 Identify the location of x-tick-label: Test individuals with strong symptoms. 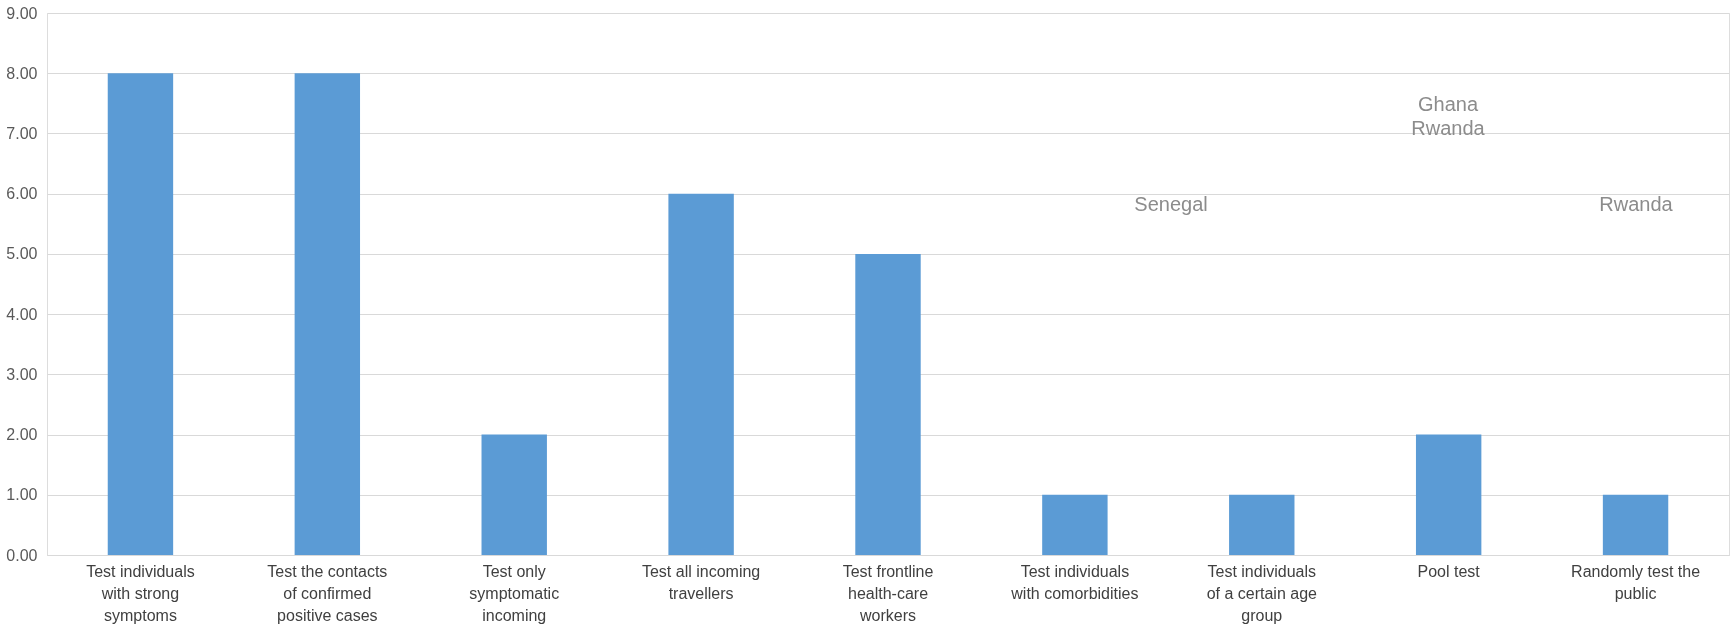
(140, 593).